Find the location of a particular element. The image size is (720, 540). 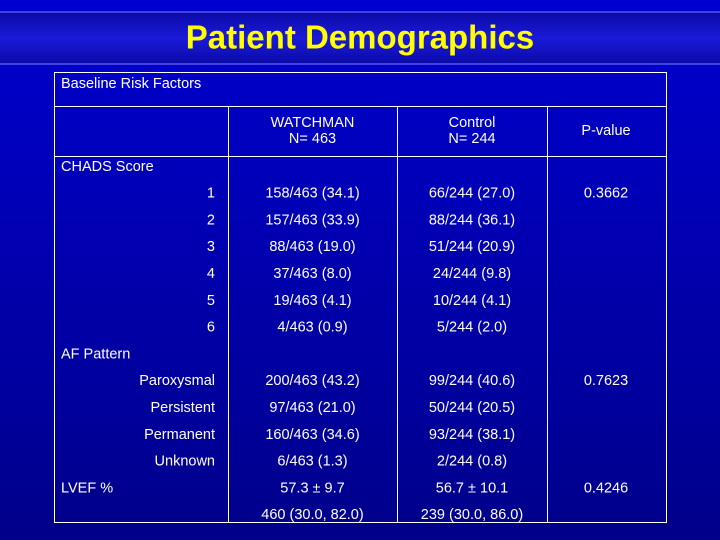

row-label: 1 is located at coordinates (211, 194).